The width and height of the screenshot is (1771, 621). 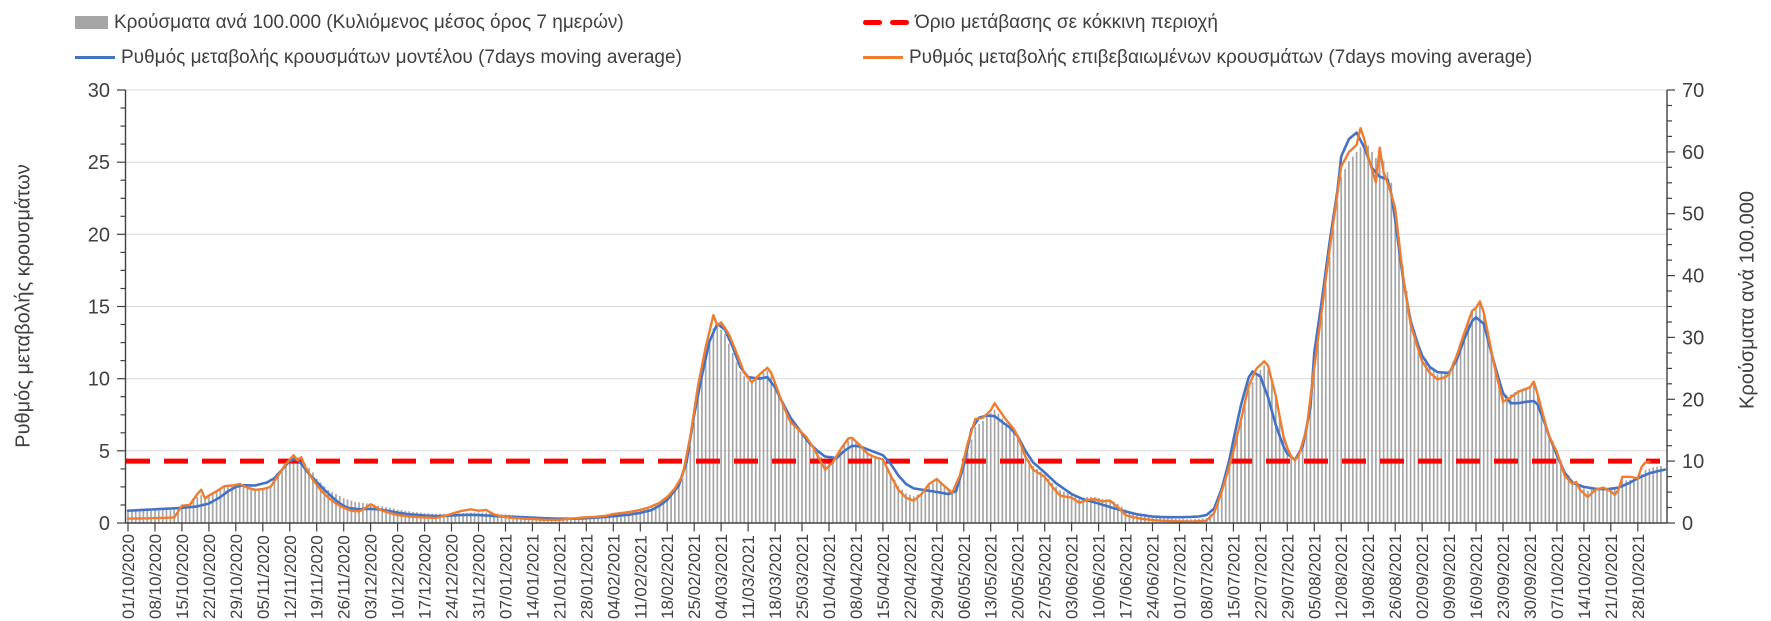 I want to click on x-tick-label: 19/11/2020, so click(x=317, y=577).